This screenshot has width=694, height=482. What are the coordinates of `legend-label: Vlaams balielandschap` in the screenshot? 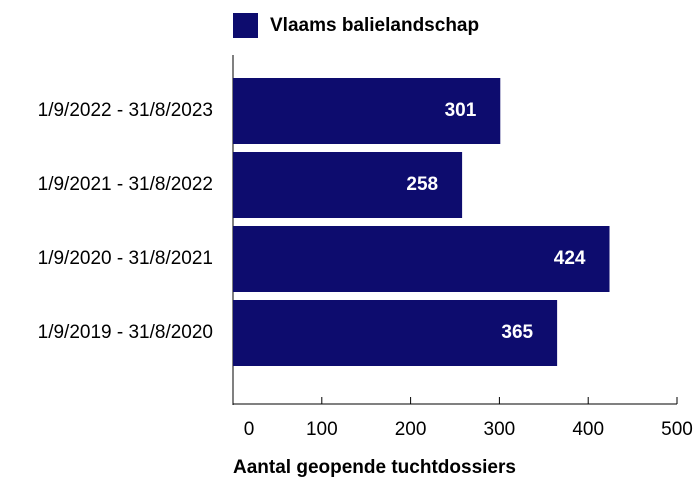 It's located at (374, 25).